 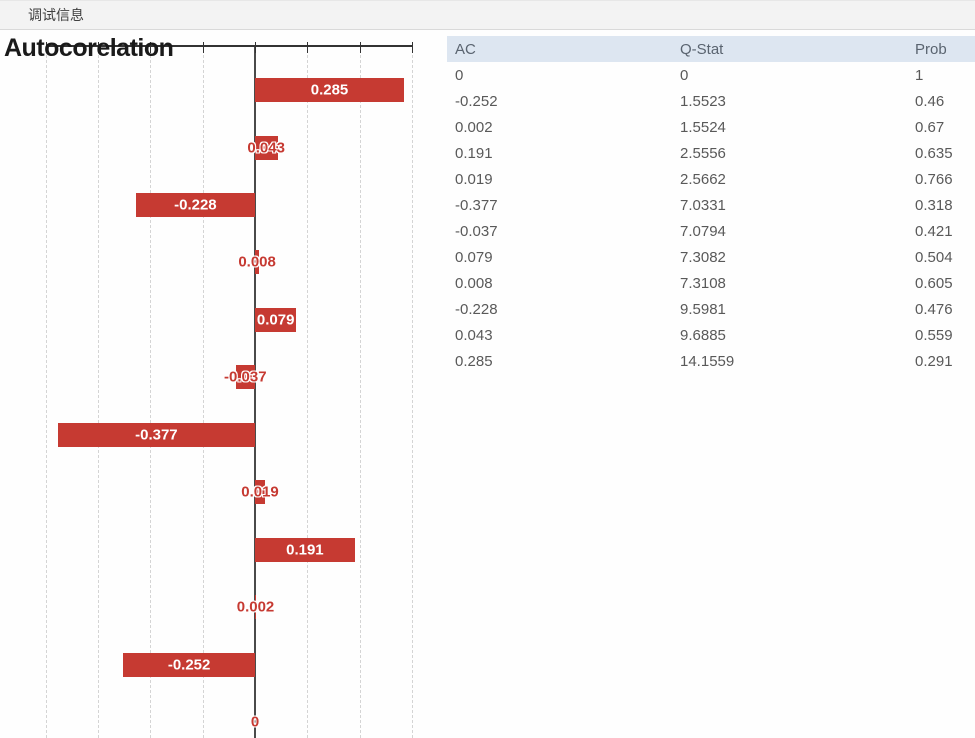 I want to click on bar-label: -0.377, so click(x=156, y=435).